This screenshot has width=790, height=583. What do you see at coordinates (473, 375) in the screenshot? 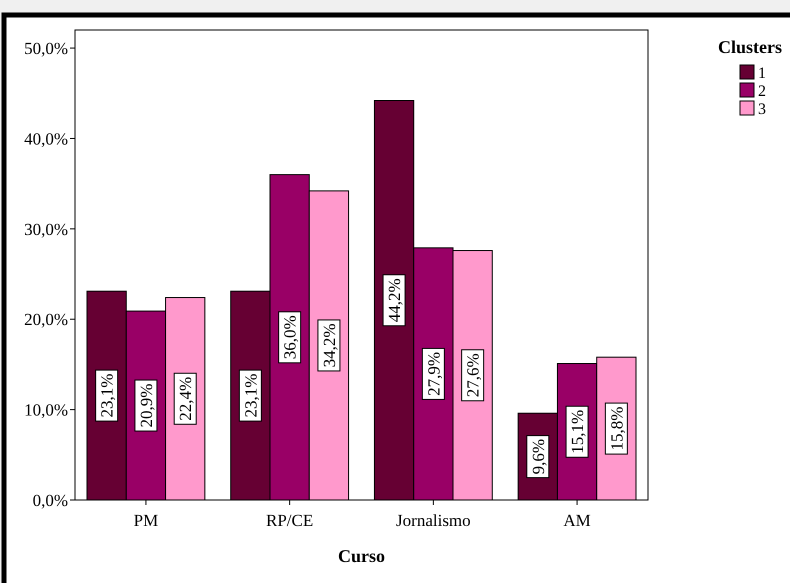
I see `data-label: 27,6%` at bounding box center [473, 375].